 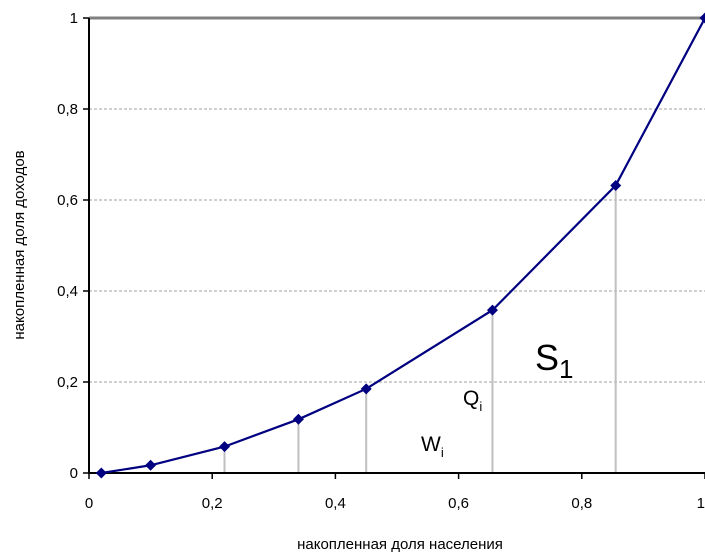 I want to click on y-tick-label-1: 0,2, so click(x=67, y=382).